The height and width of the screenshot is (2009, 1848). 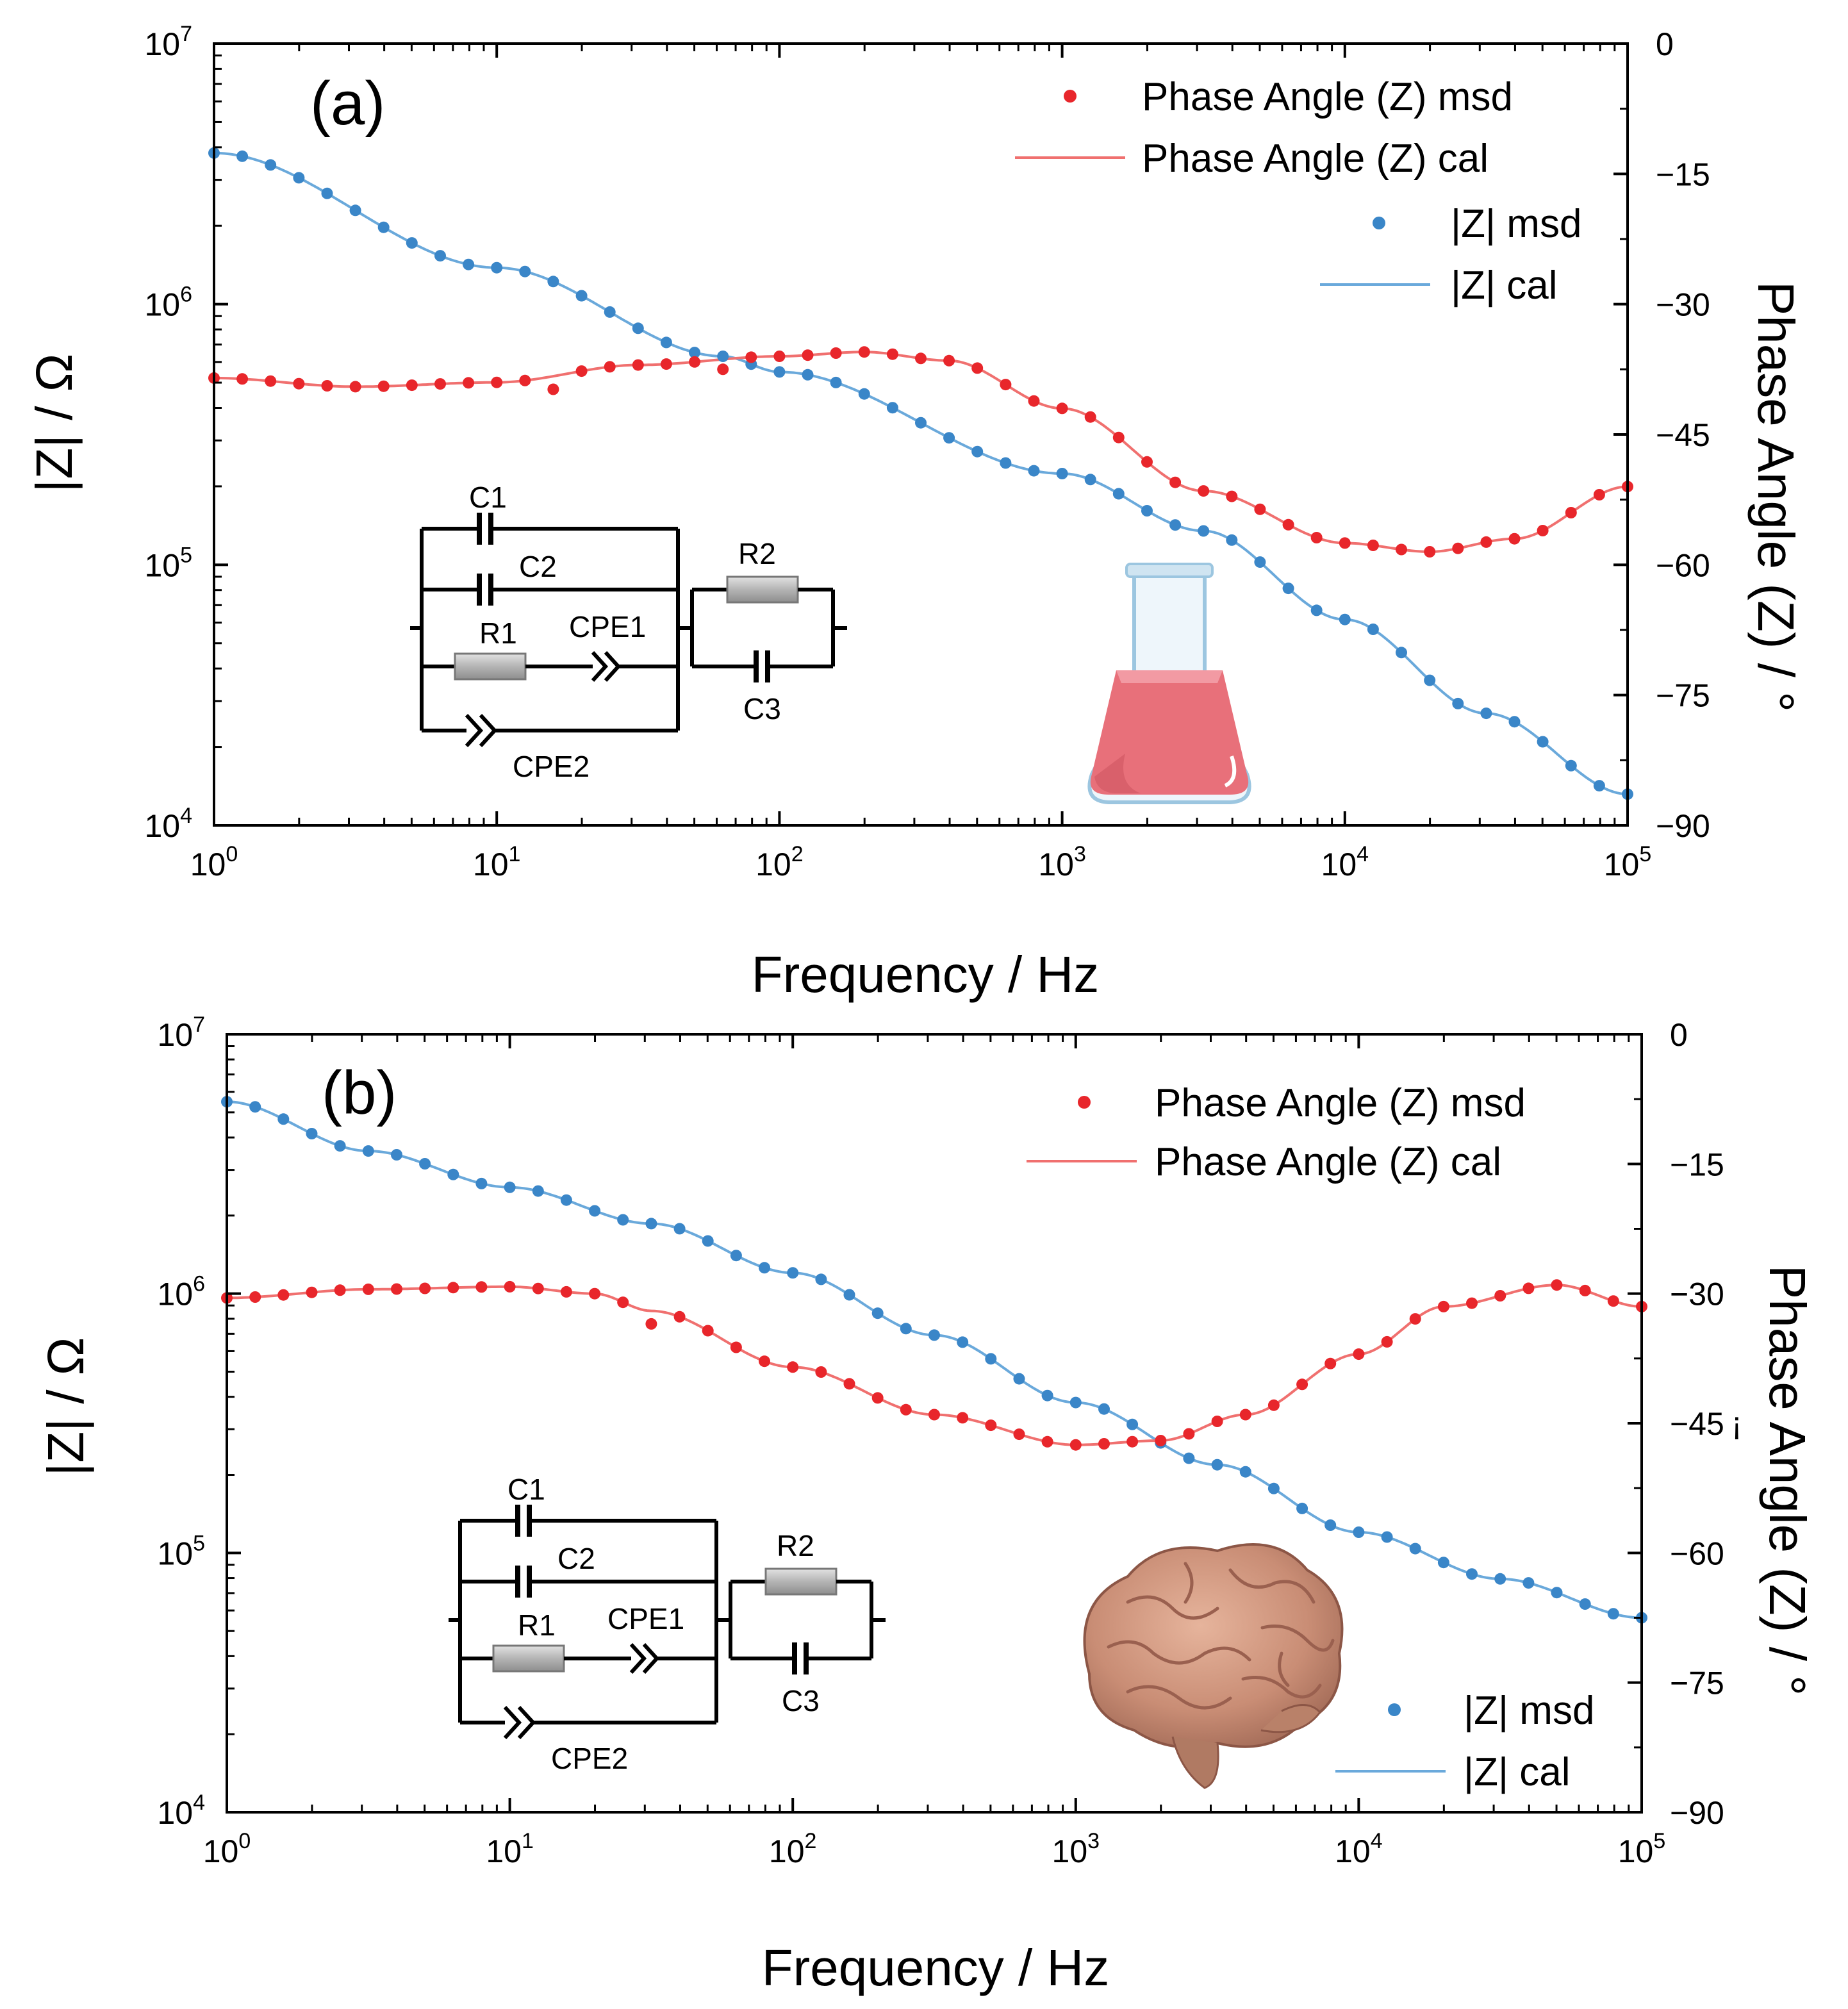 I want to click on y2-tick-label: 0, so click(x=1665, y=44).